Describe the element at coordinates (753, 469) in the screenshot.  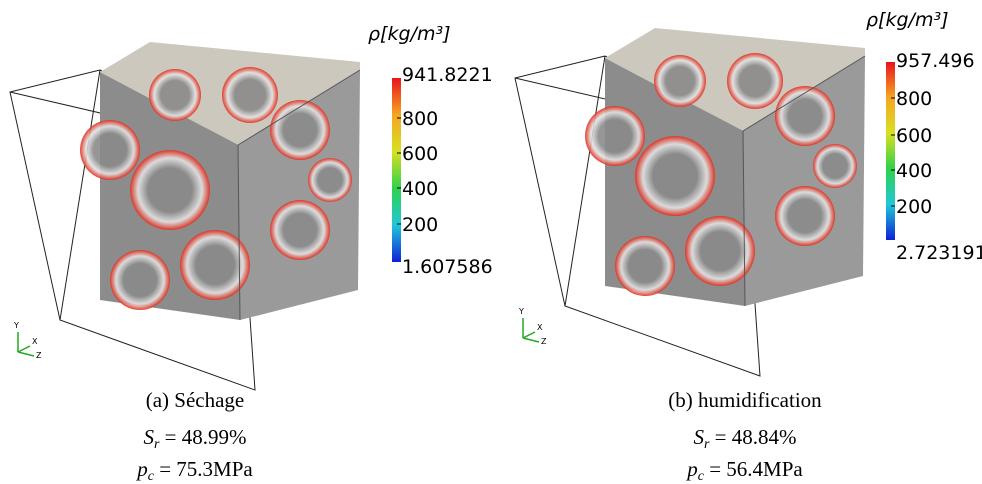
I see `value: = 56.4MPa` at that location.